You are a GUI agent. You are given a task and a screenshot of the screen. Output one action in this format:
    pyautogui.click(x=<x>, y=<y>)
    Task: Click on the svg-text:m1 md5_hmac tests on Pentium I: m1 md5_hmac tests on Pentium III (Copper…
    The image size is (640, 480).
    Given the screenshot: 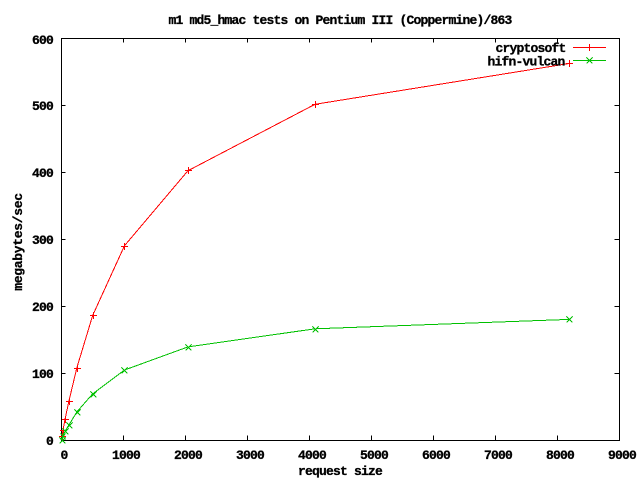 What is the action you would take?
    pyautogui.click(x=340, y=20)
    